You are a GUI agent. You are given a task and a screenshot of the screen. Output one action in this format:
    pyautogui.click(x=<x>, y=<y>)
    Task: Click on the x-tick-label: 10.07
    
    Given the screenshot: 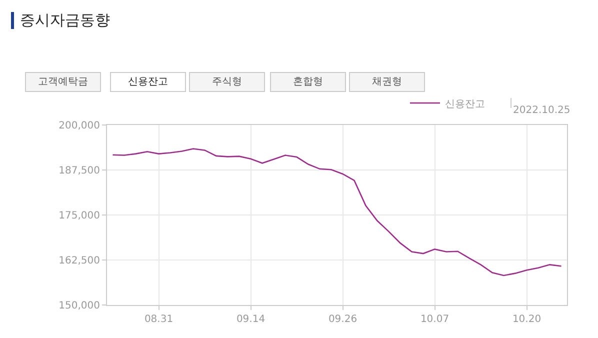 What is the action you would take?
    pyautogui.click(x=435, y=319)
    